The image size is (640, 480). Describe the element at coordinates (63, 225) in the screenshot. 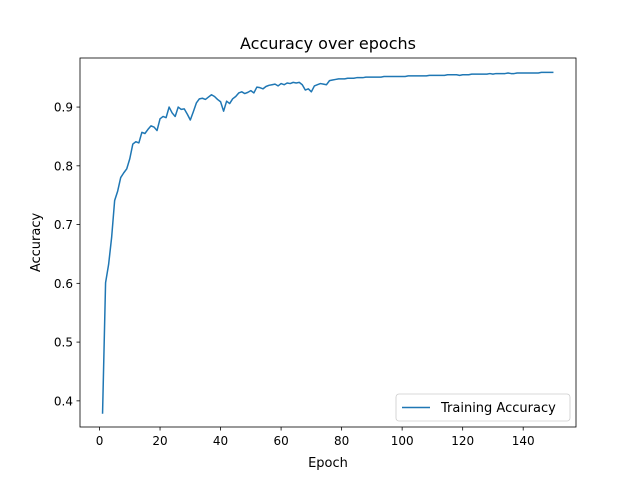

I see `y-tick-label: 0.7` at that location.